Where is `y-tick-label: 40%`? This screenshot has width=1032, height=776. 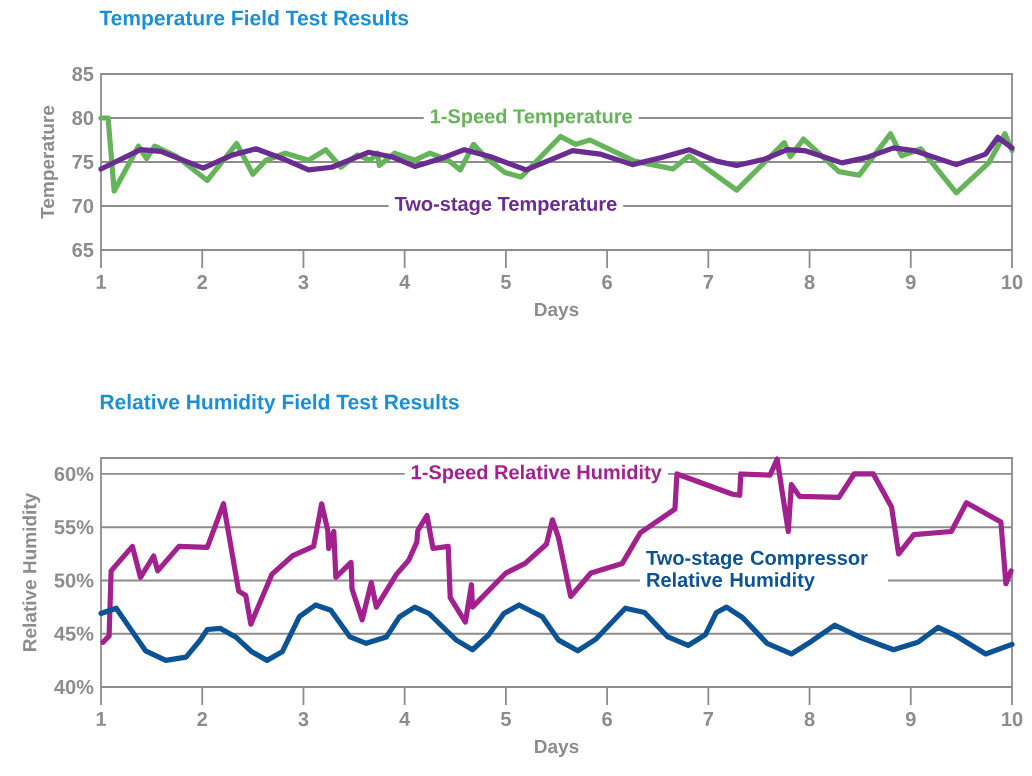 y-tick-label: 40% is located at coordinates (74, 687).